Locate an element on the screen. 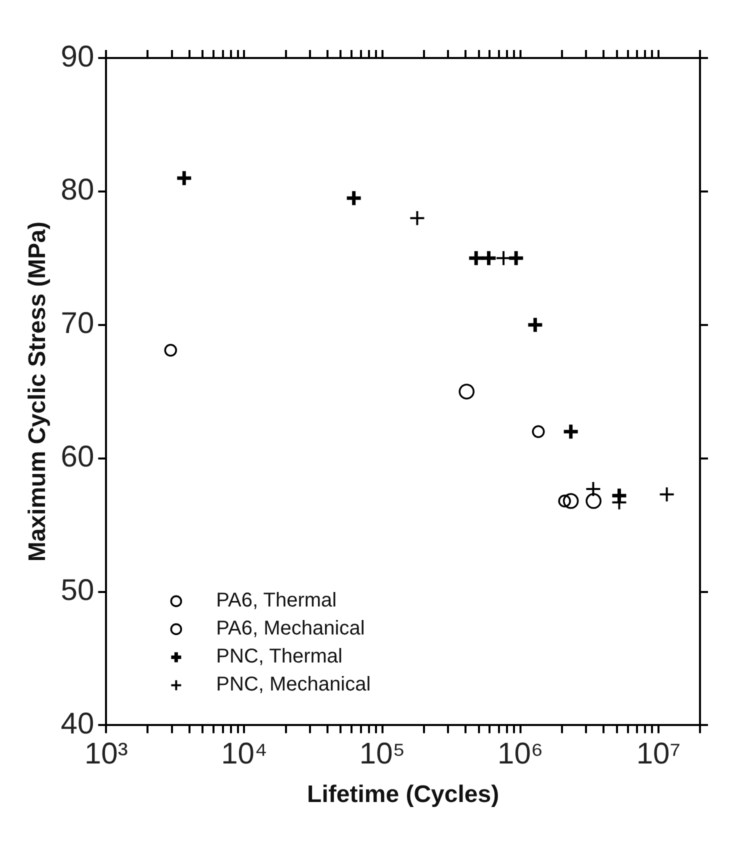 This screenshot has height=854, width=756. y-tick-label: 90 is located at coordinates (77, 57).